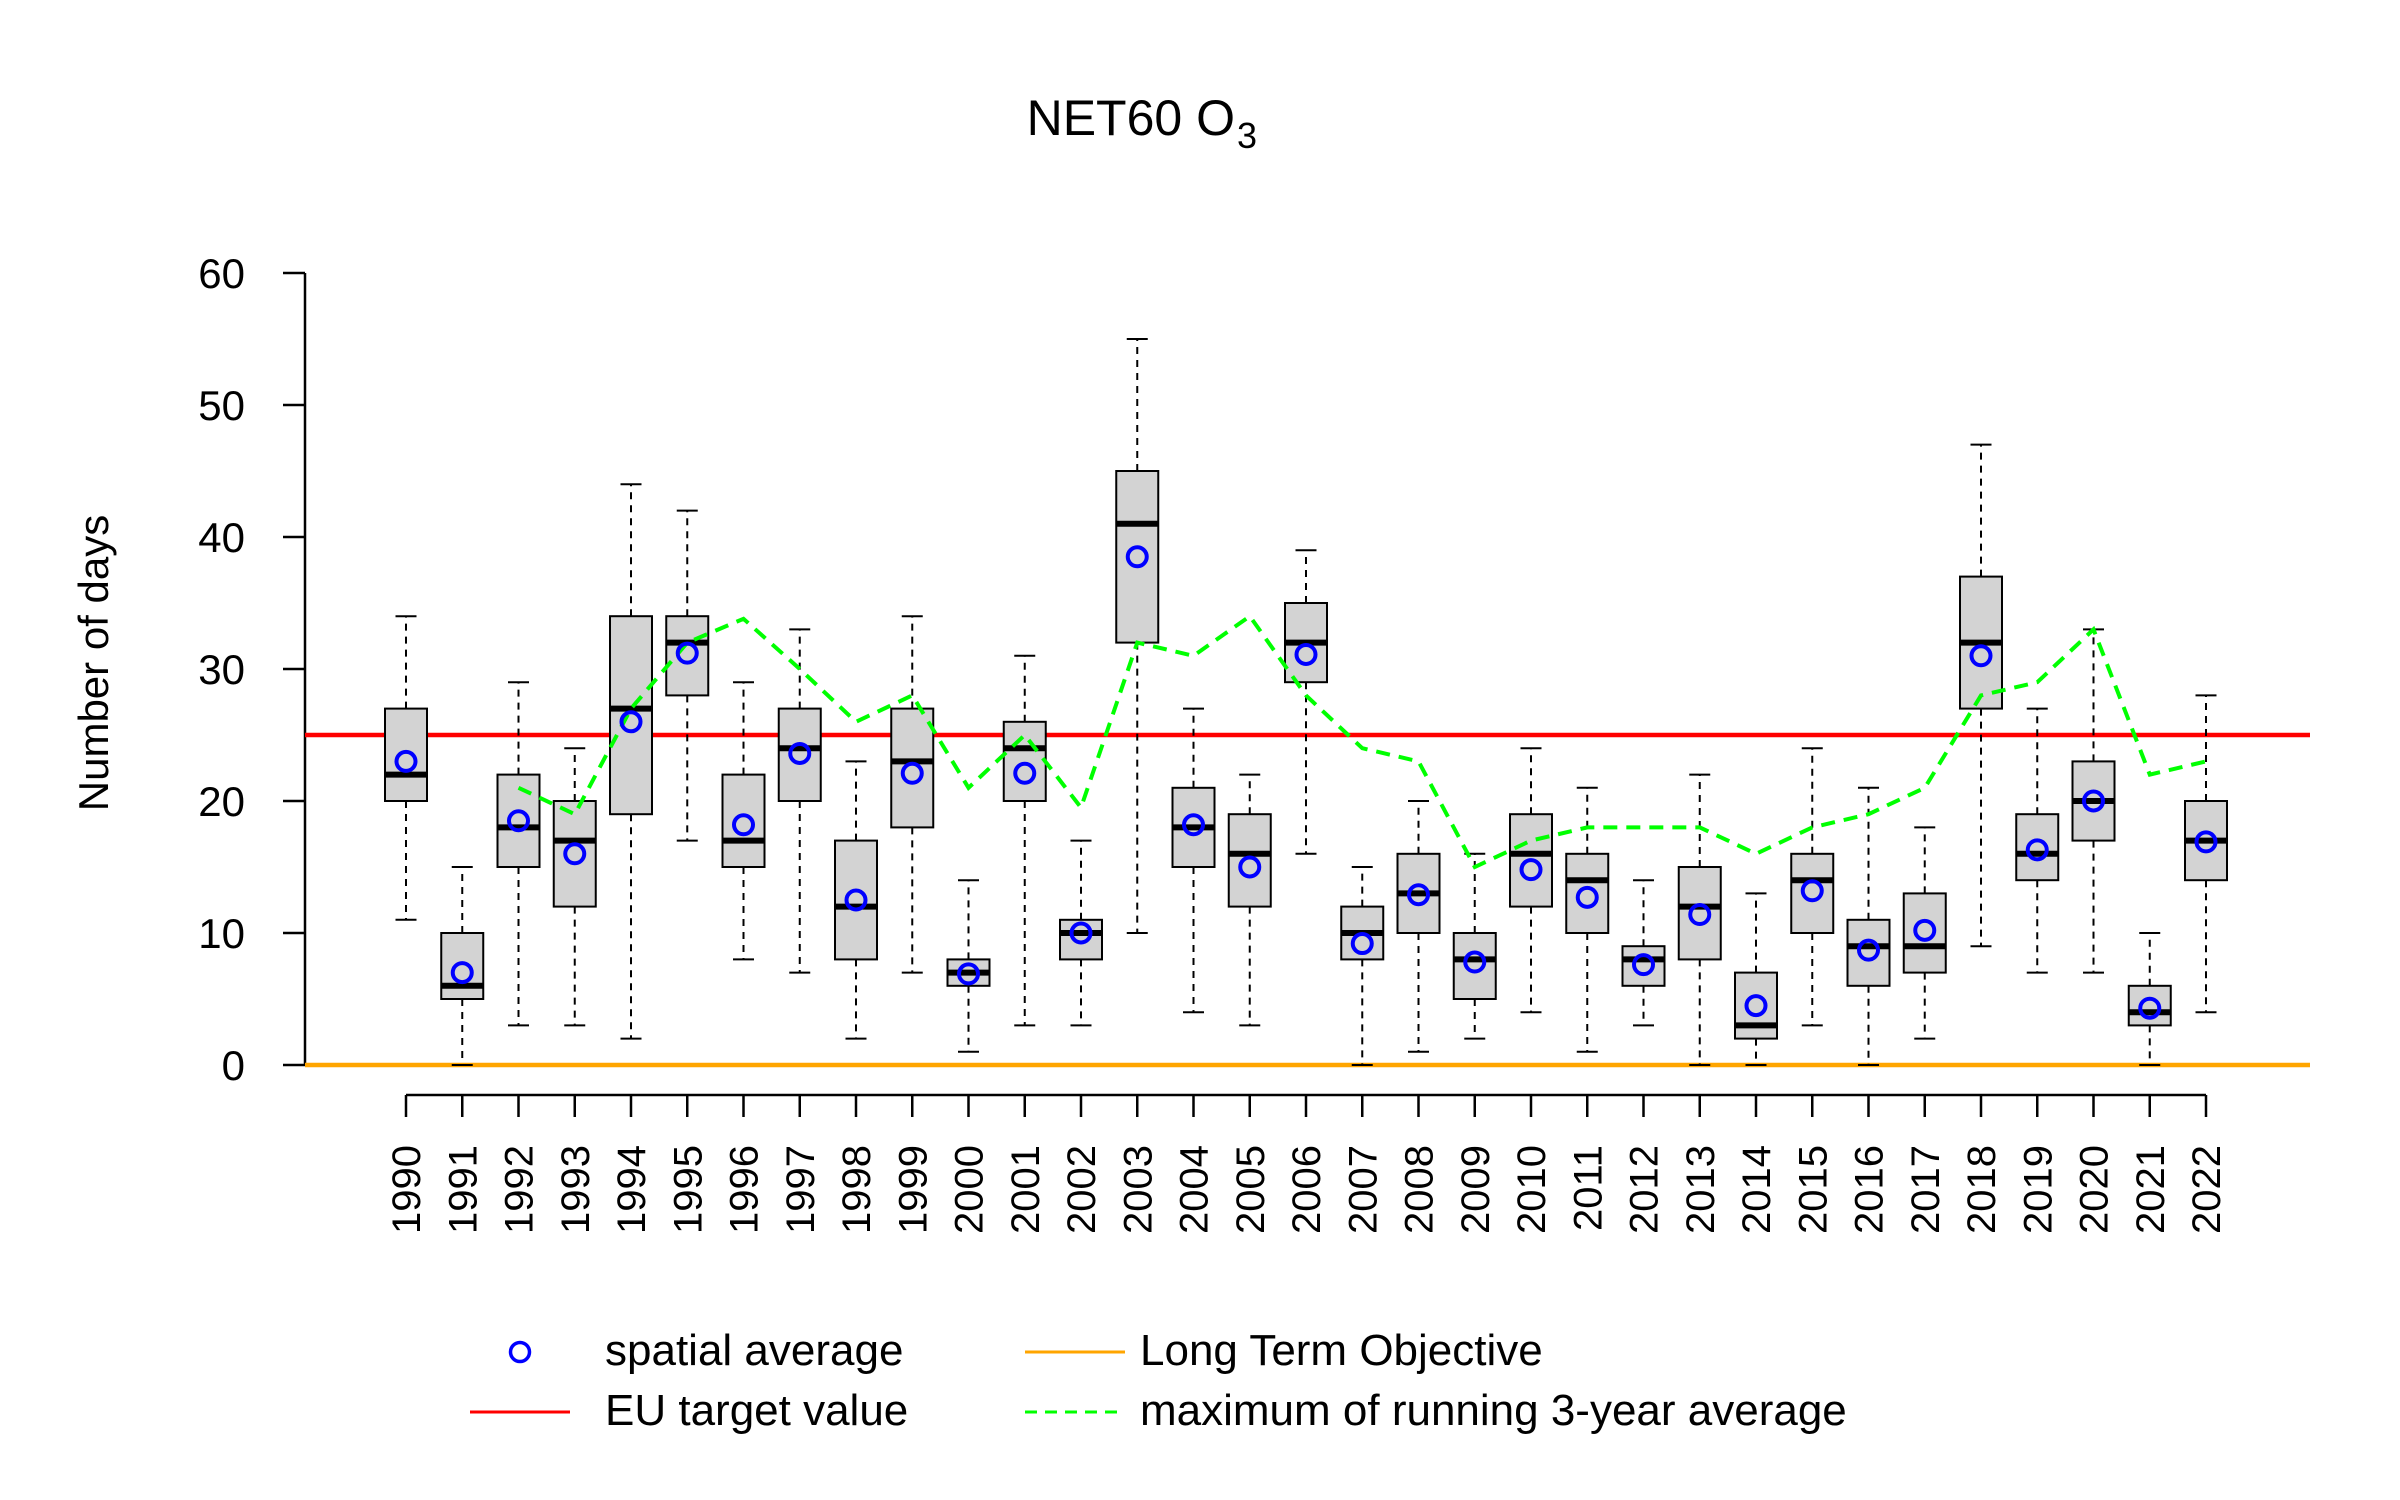 This screenshot has height=1500, width=2400. I want to click on x-tick-label: 2018, so click(1982, 1189).